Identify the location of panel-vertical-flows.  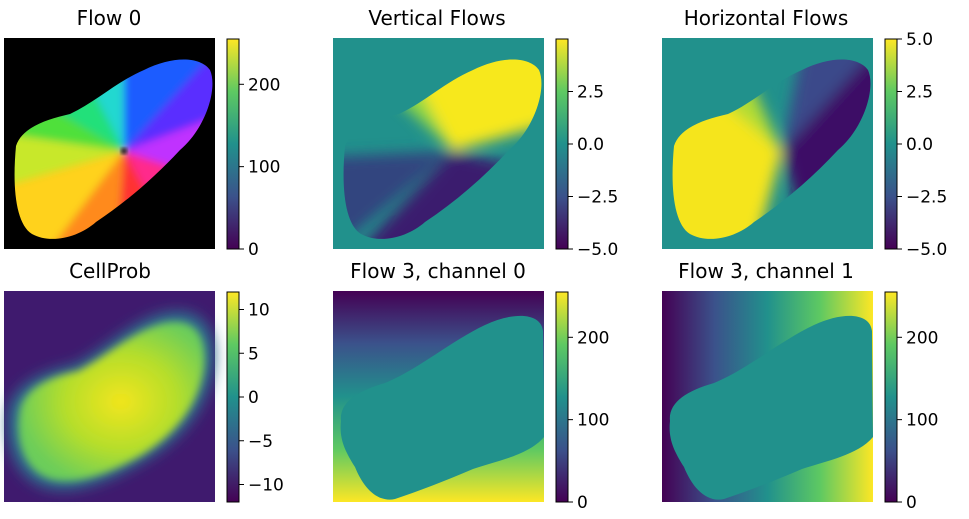
(438, 143).